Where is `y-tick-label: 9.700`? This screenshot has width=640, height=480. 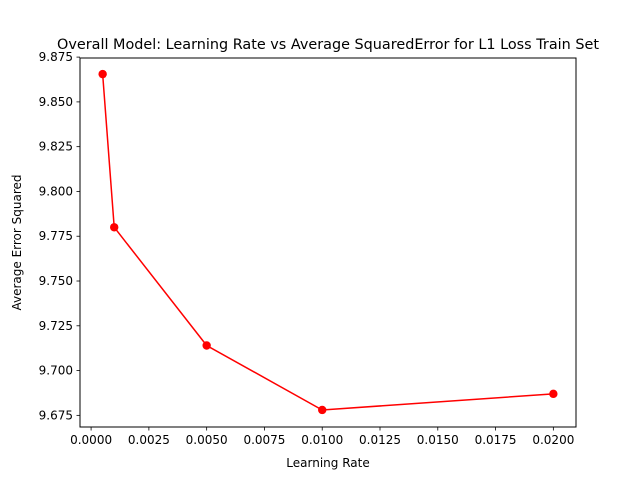
y-tick-label: 9.700 is located at coordinates (56, 371).